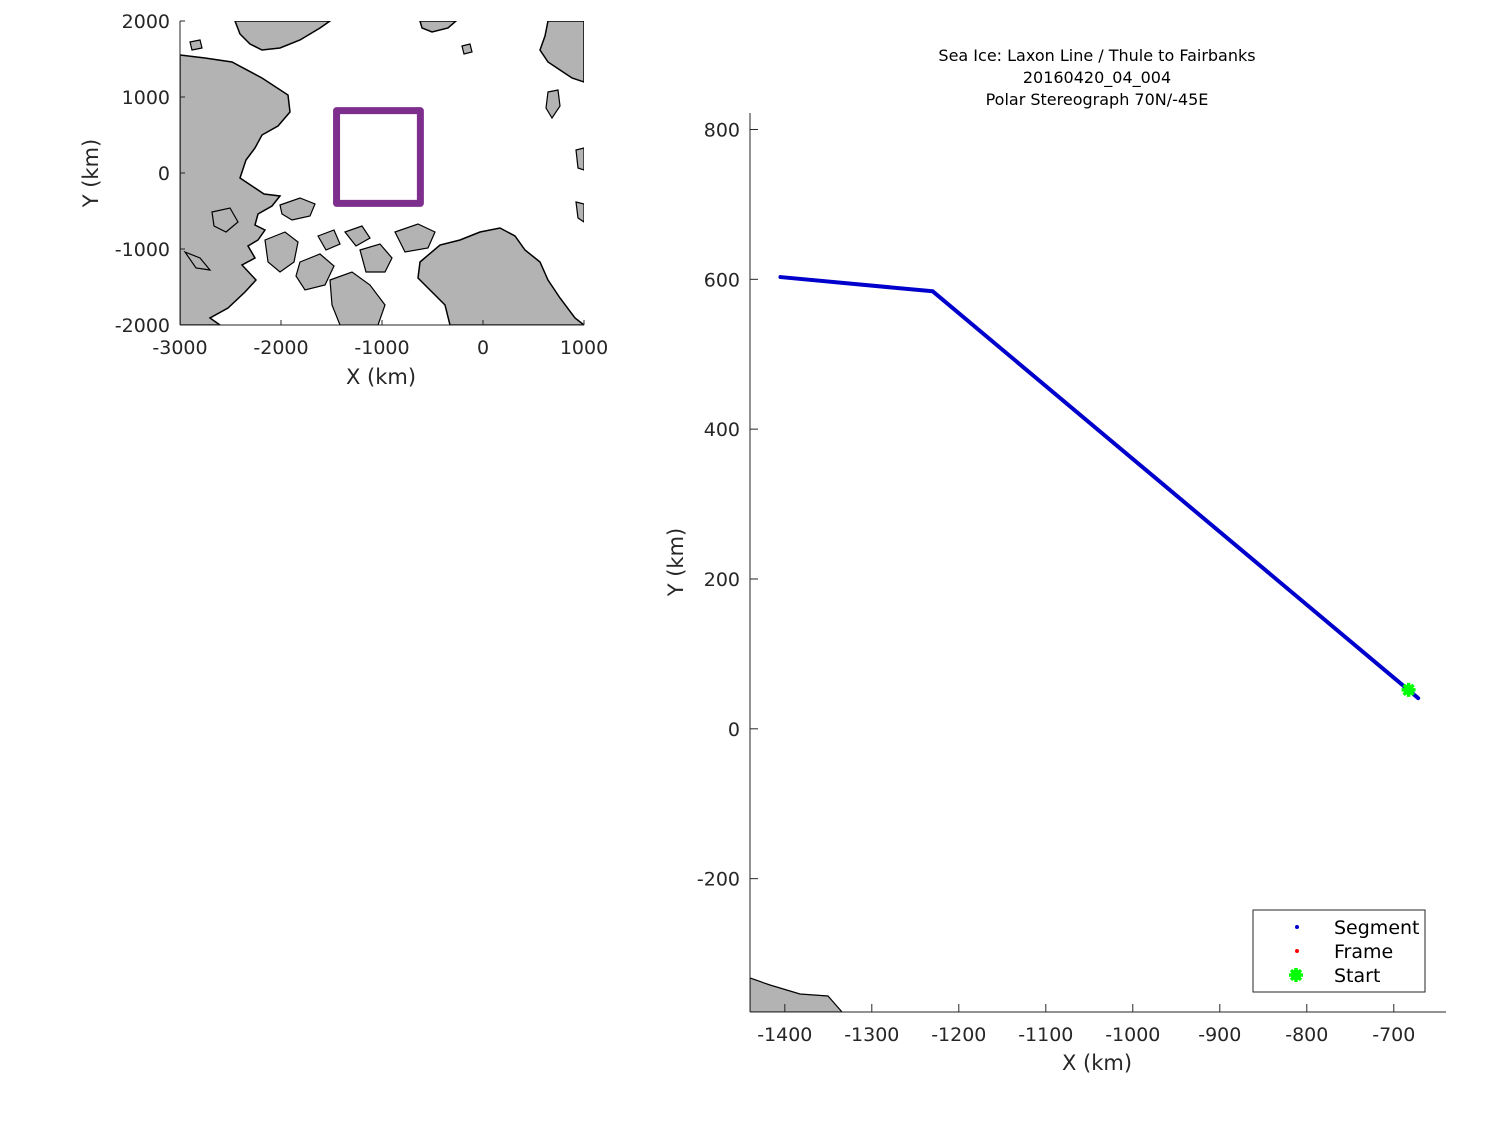  What do you see at coordinates (1045, 1035) in the screenshot?
I see `main-x-tick-label: -1100` at bounding box center [1045, 1035].